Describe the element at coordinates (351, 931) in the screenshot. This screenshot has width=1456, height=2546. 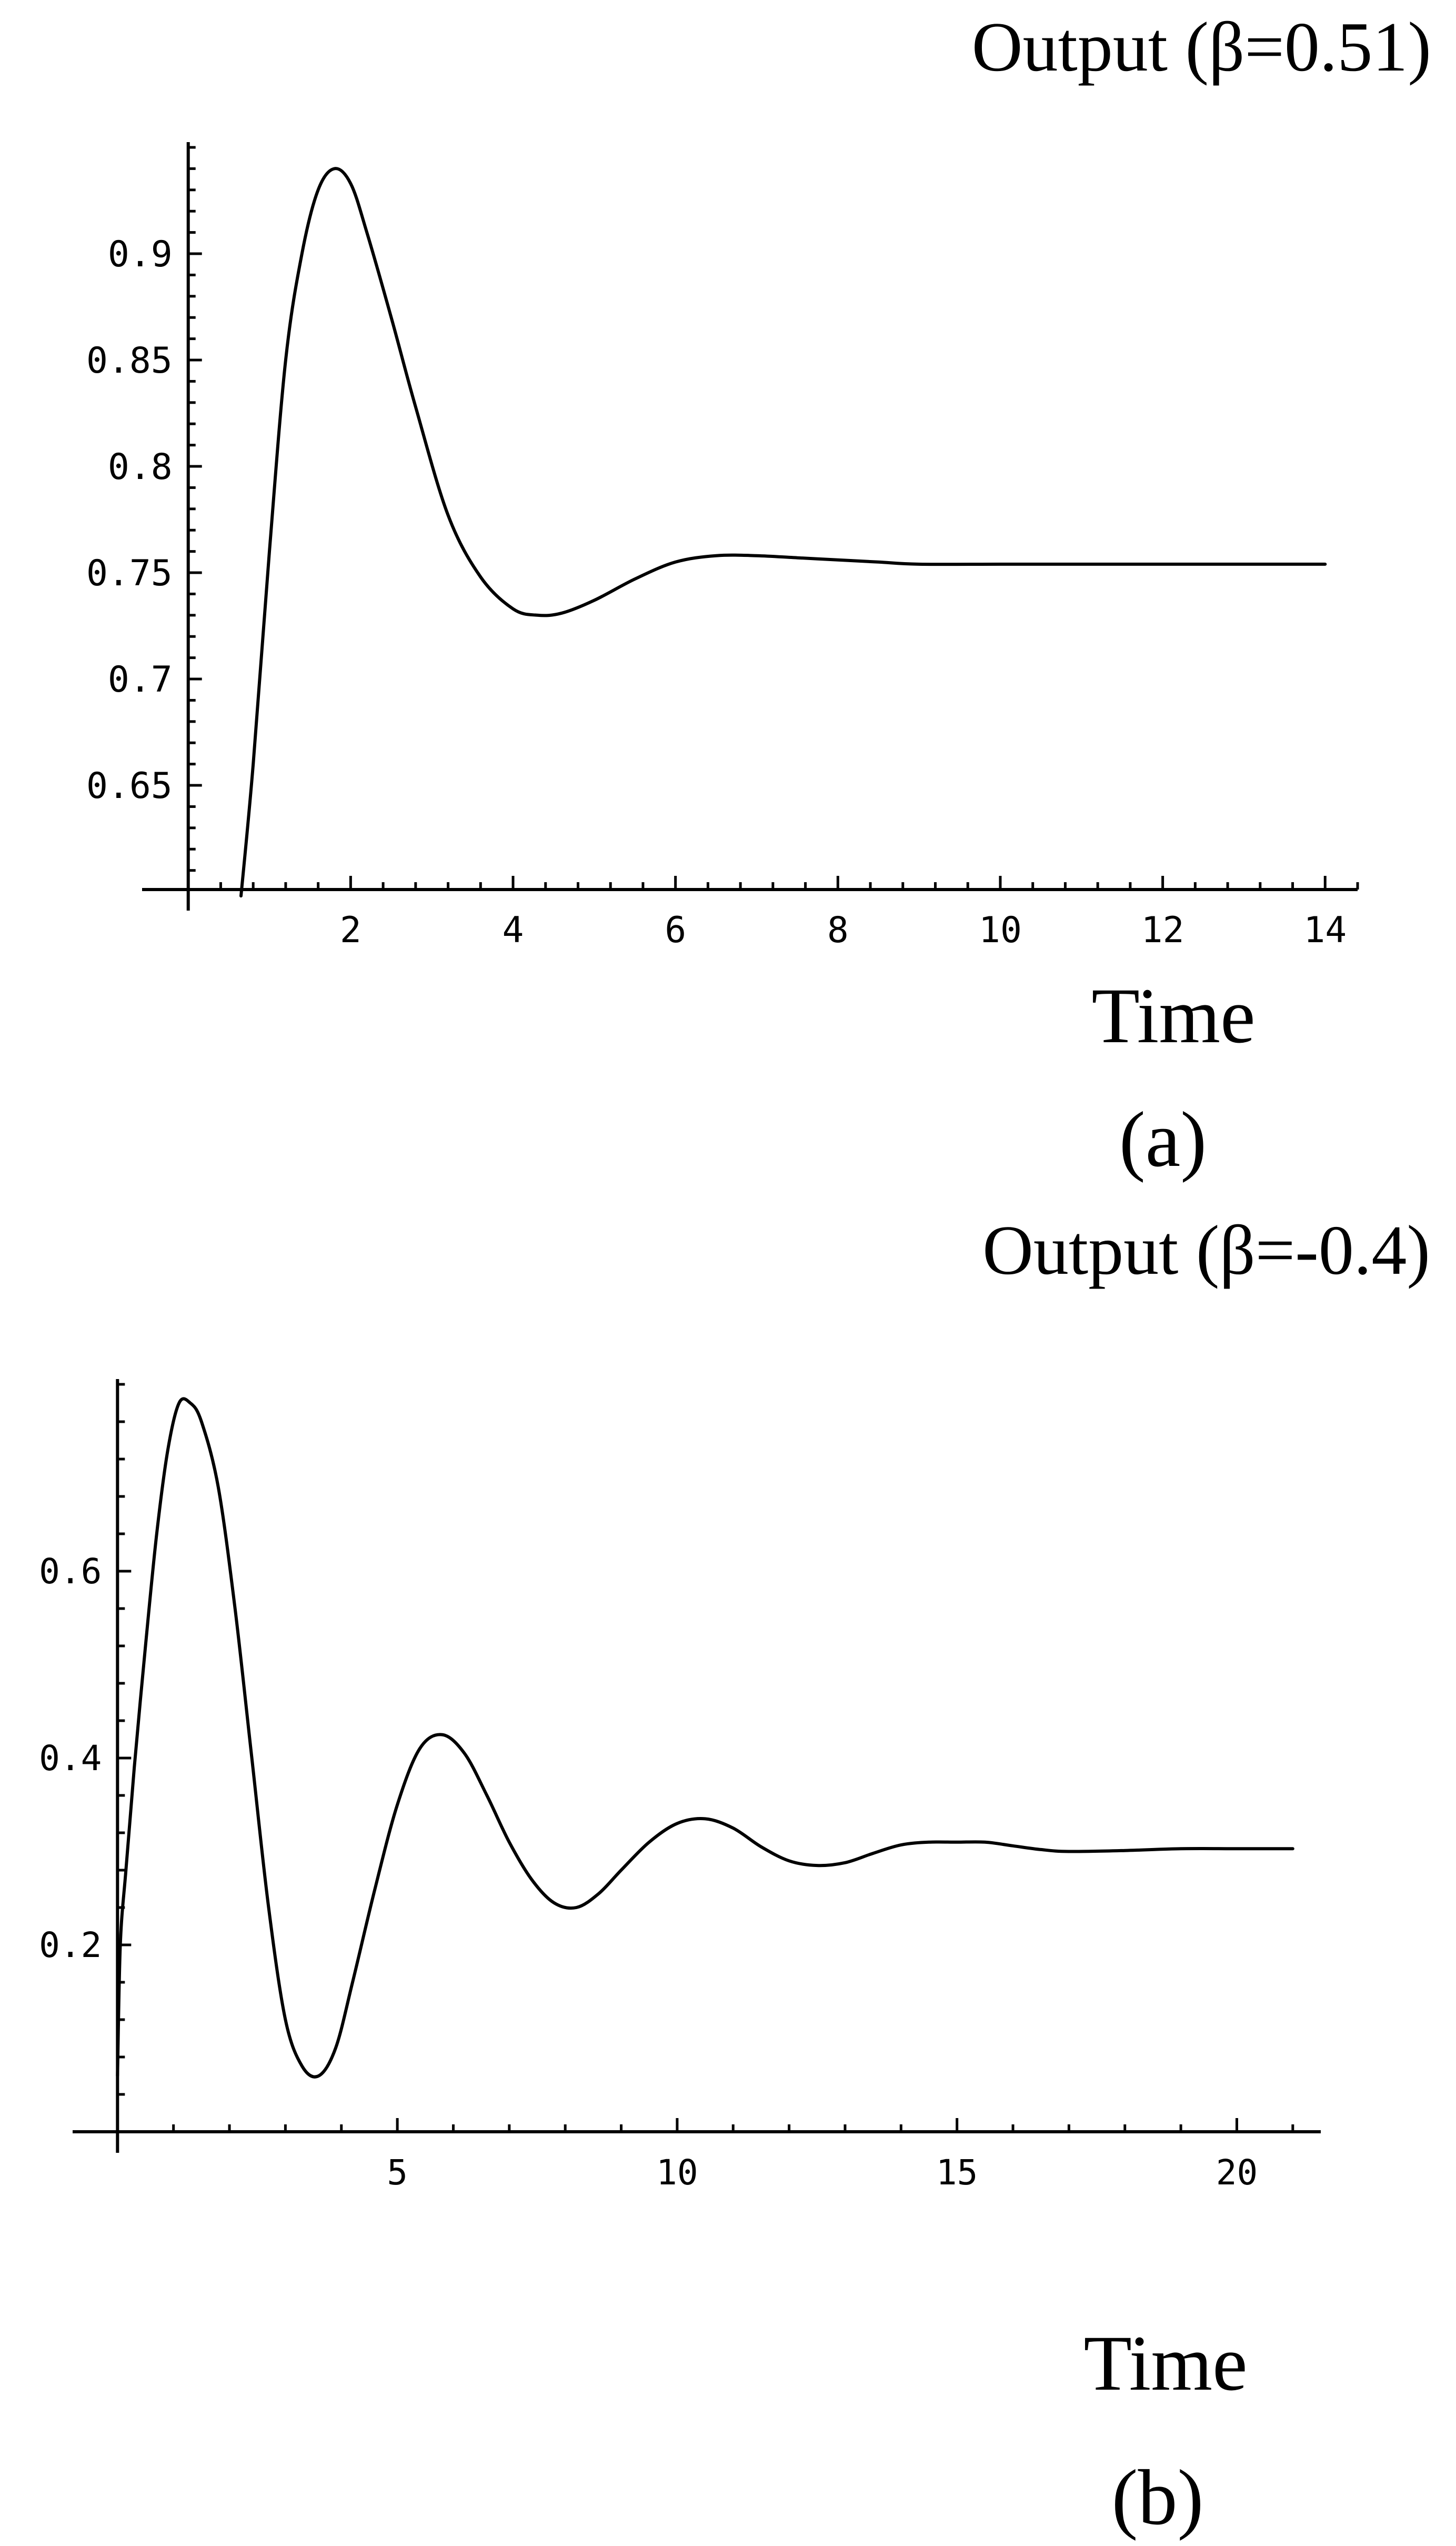
I see `chart-a-x-tick-label: 2` at that location.